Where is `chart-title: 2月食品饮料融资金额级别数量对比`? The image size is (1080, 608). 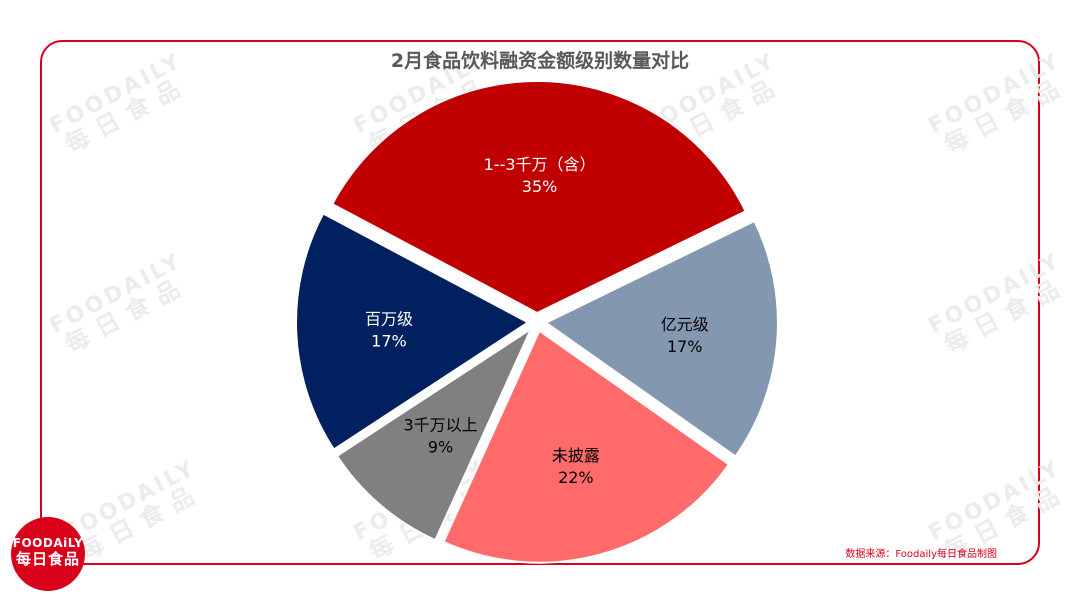 chart-title: 2月食品饮料融资金额级别数量对比 is located at coordinates (540, 61).